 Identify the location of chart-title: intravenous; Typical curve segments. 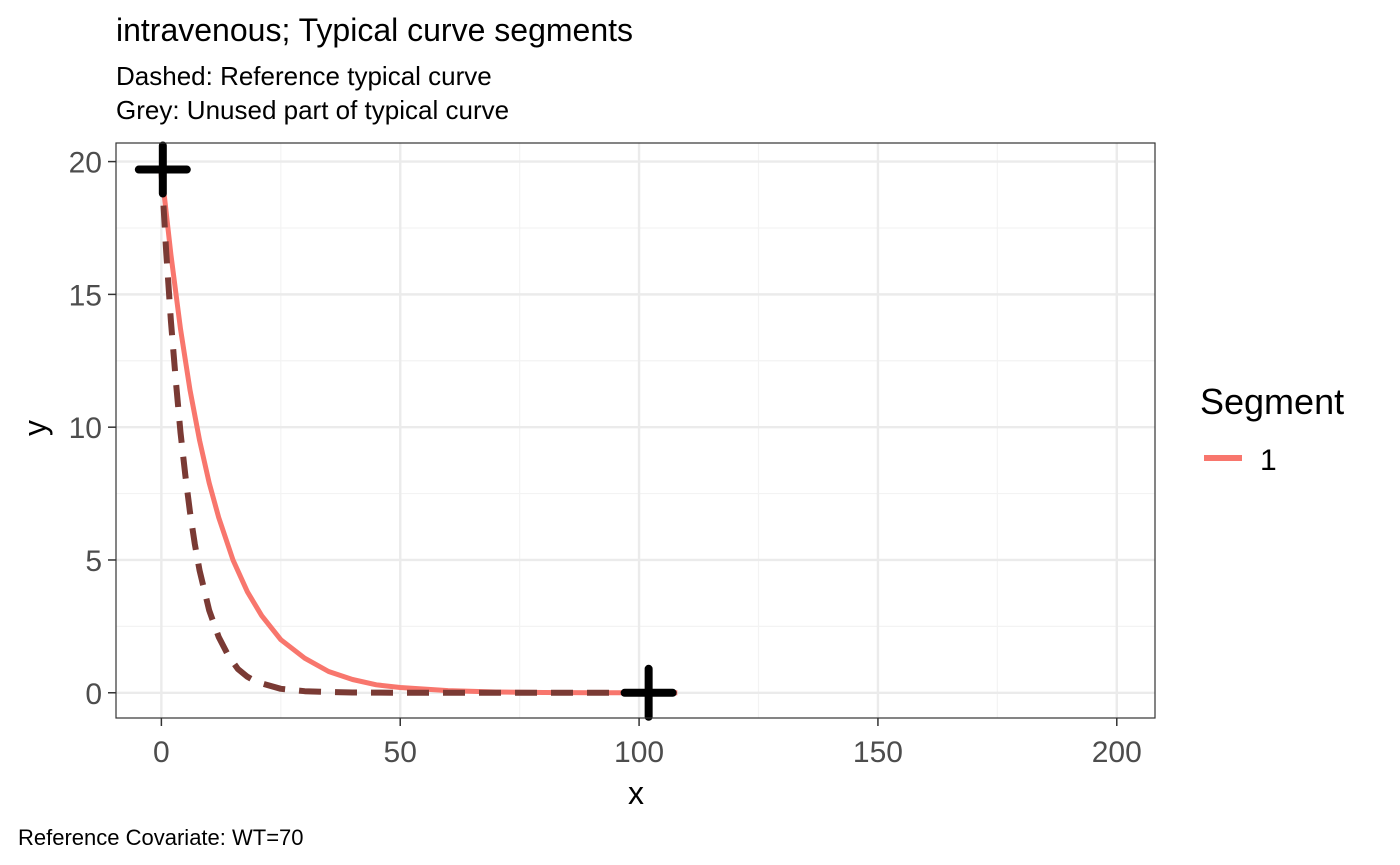
(374, 30).